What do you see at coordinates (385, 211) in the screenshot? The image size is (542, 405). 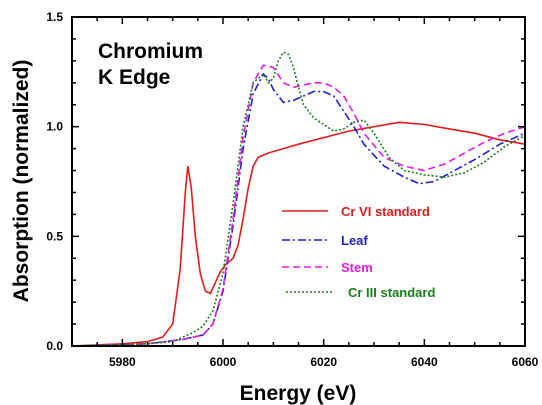 I see `legend-label-0: Cr VI standard` at bounding box center [385, 211].